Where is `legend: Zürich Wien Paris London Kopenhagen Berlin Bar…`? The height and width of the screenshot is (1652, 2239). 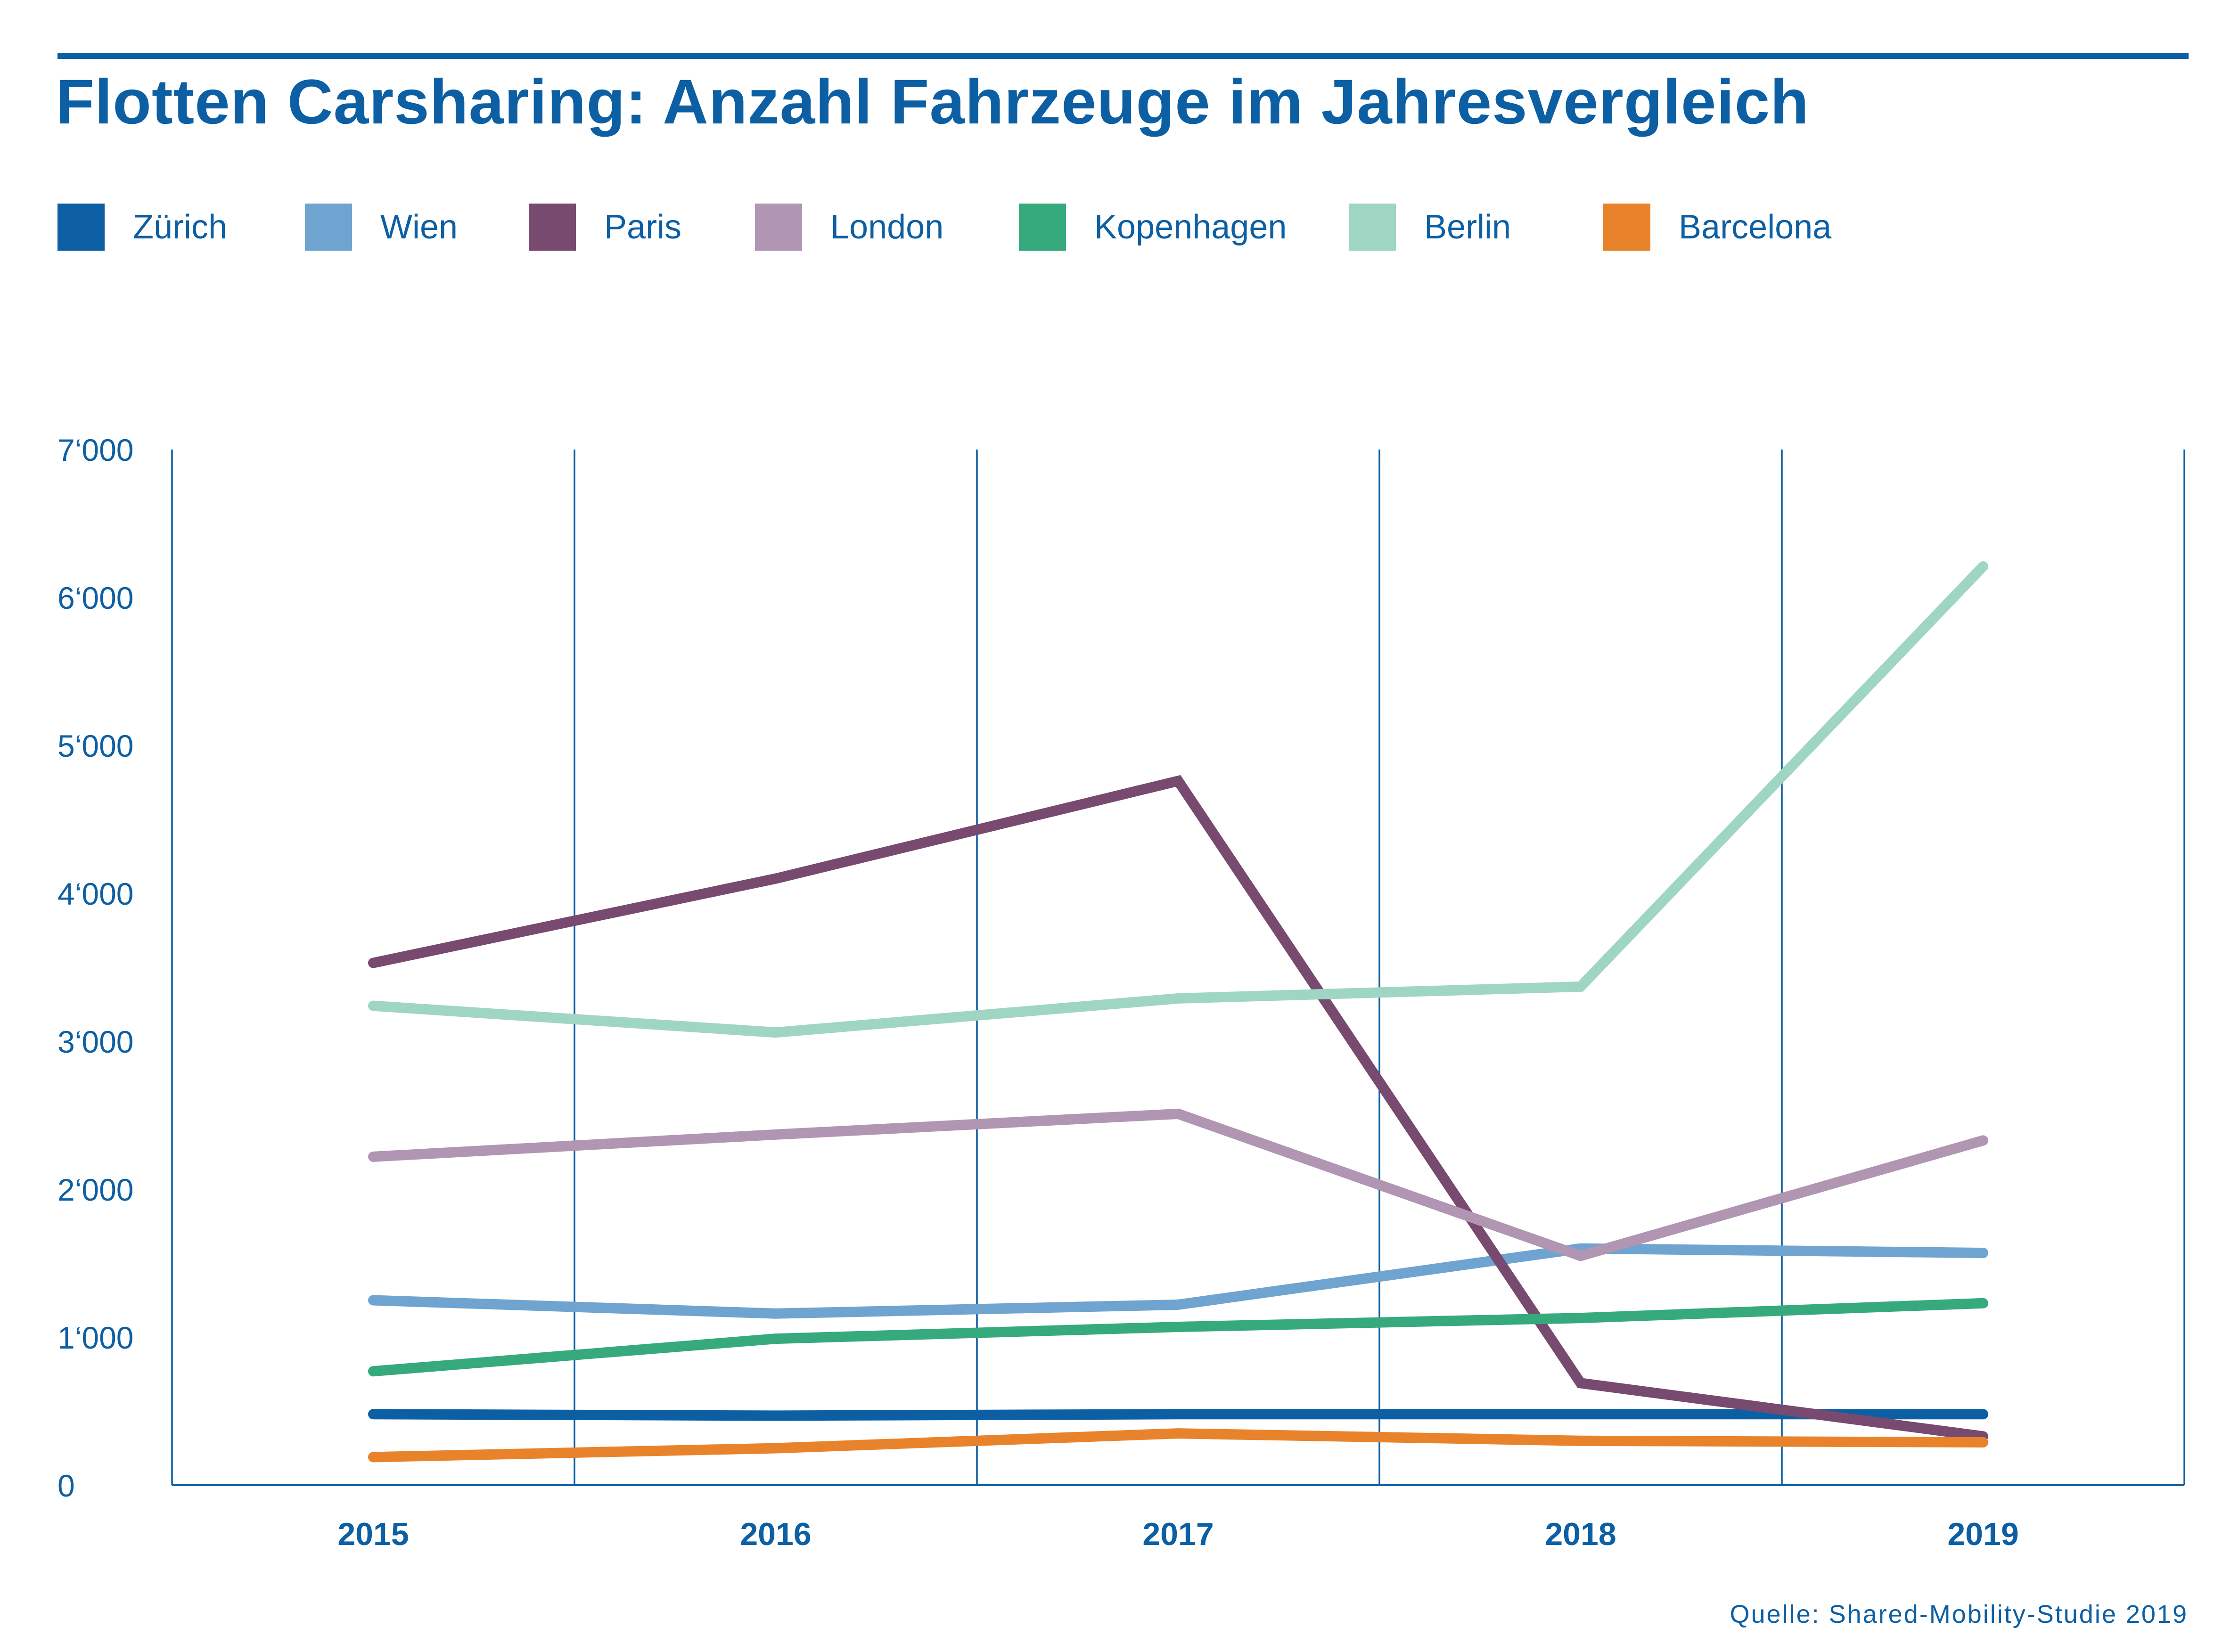 legend: Zürich Wien Paris London Kopenhagen Berlin Bar… is located at coordinates (1094, 228).